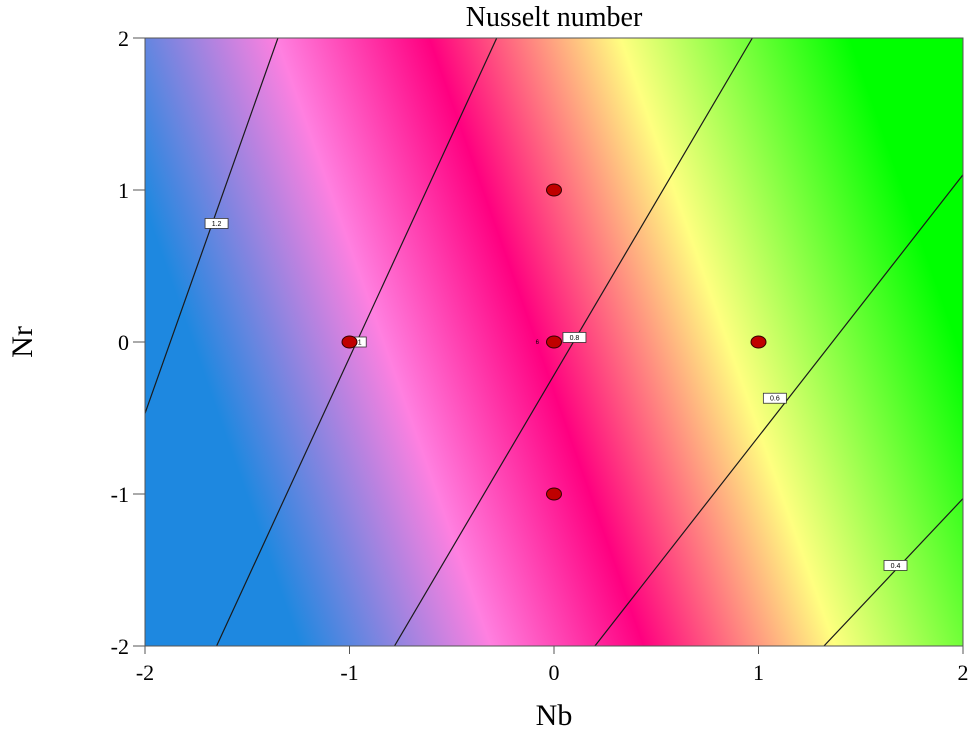  What do you see at coordinates (360, 343) in the screenshot?
I see `svg-text: 1` at bounding box center [360, 343].